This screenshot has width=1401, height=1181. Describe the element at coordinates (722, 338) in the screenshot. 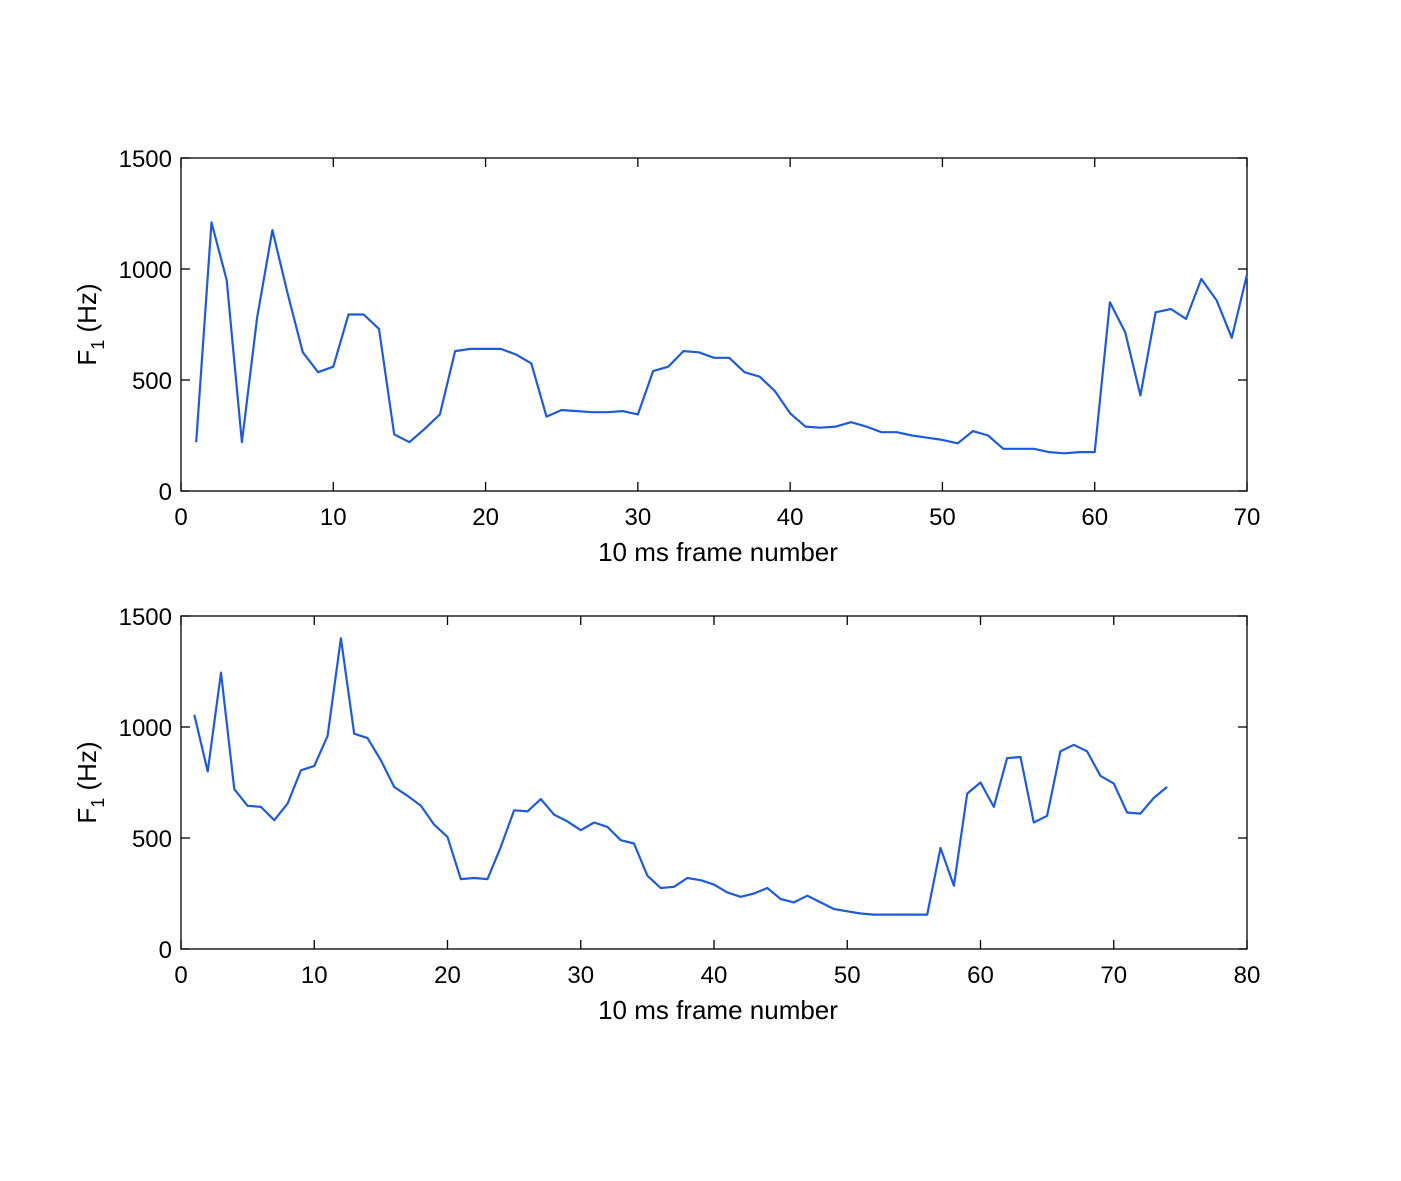

I see `series-line` at that location.